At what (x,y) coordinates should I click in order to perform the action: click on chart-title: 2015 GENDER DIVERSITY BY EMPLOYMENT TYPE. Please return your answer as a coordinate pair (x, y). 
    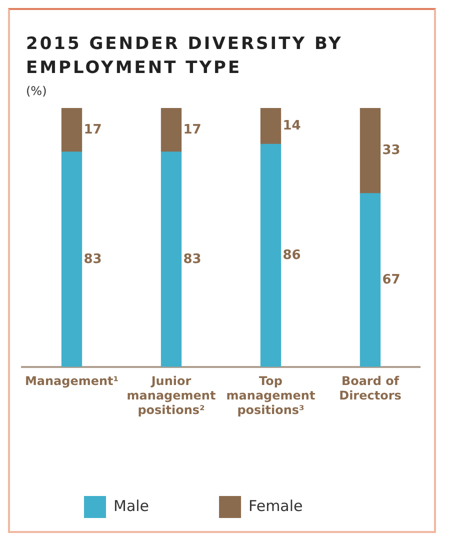
    Looking at the image, I should click on (185, 56).